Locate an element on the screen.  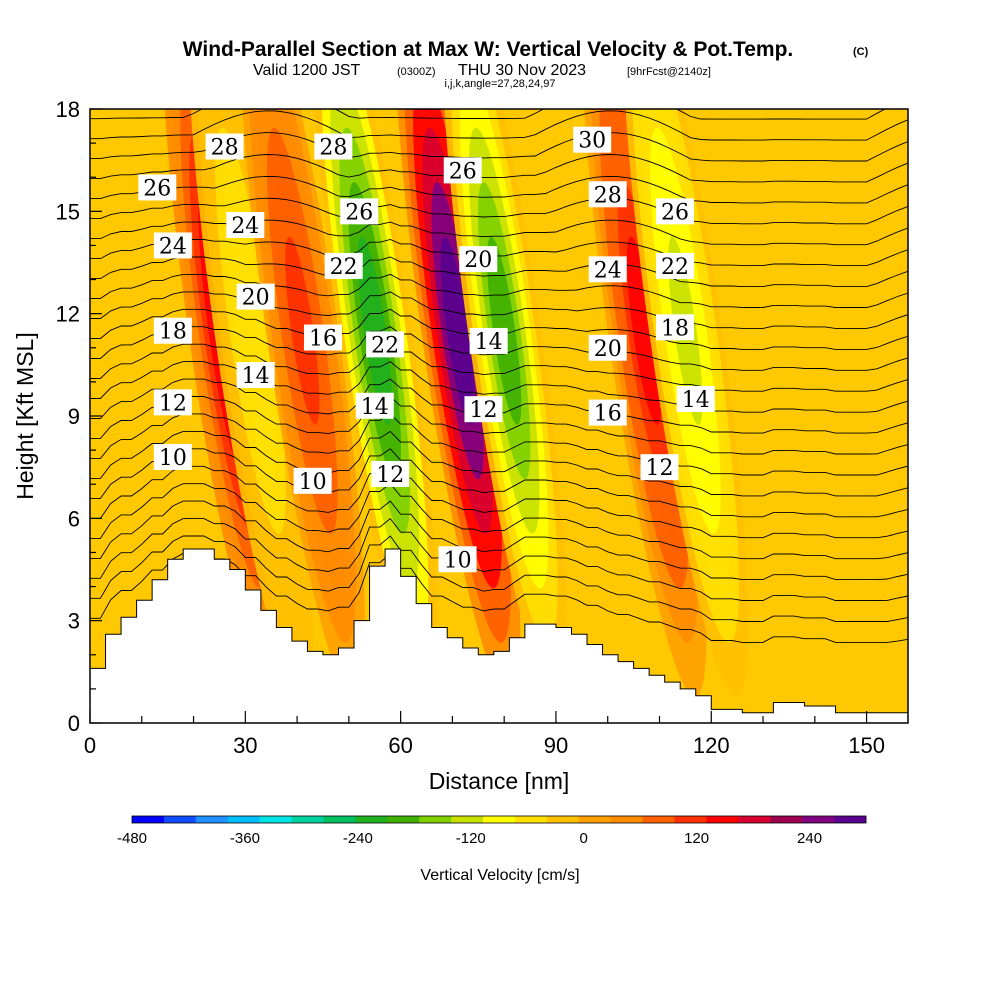
velocity-contour-level is located at coordinates (644, 330).